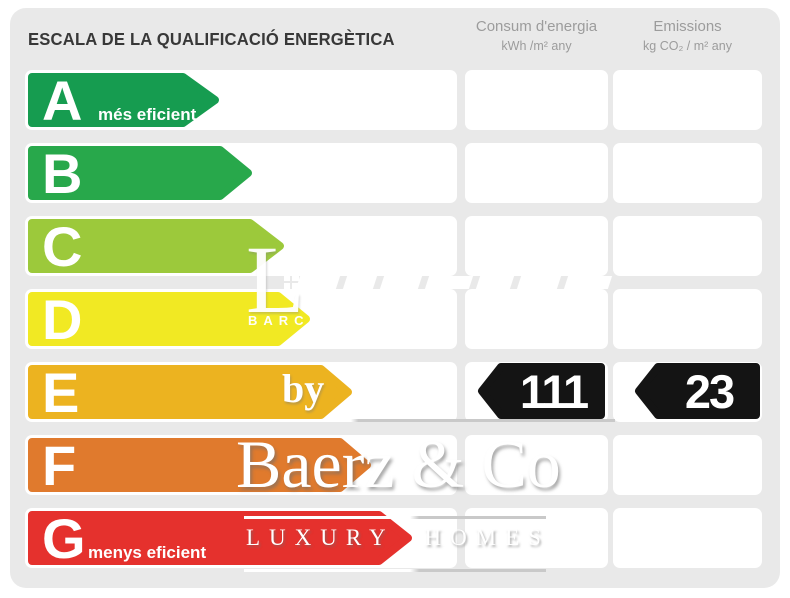 This screenshot has height=598, width=790. I want to click on rating-arrow-f, so click(199, 465).